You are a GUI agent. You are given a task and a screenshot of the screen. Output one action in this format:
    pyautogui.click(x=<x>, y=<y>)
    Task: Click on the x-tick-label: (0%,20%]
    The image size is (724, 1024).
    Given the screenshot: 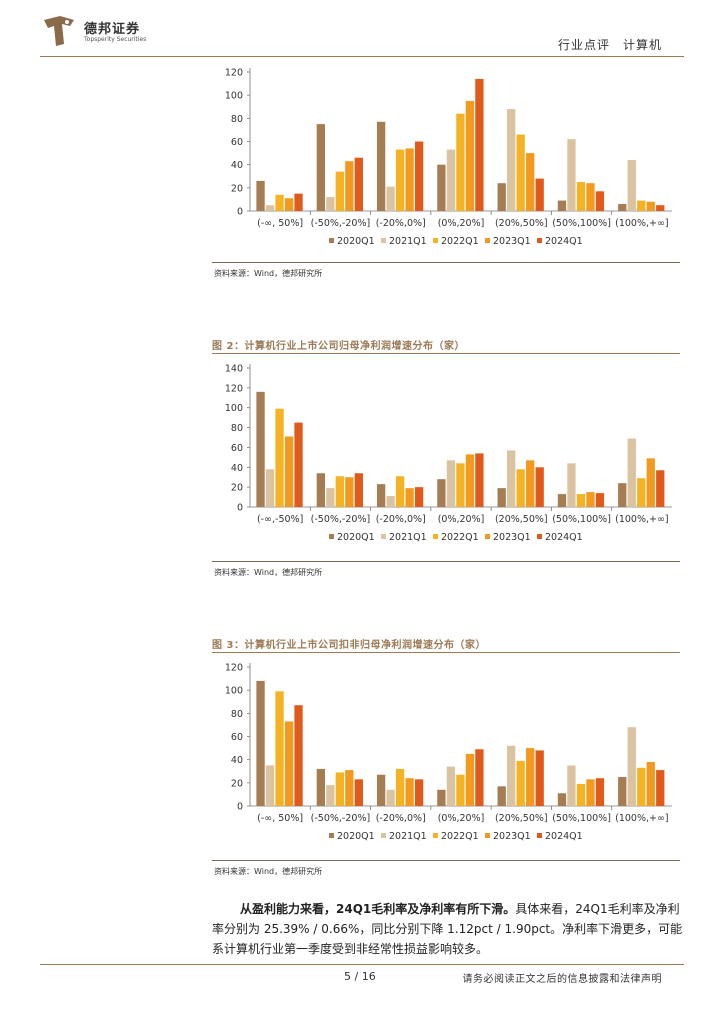 What is the action you would take?
    pyautogui.click(x=461, y=223)
    